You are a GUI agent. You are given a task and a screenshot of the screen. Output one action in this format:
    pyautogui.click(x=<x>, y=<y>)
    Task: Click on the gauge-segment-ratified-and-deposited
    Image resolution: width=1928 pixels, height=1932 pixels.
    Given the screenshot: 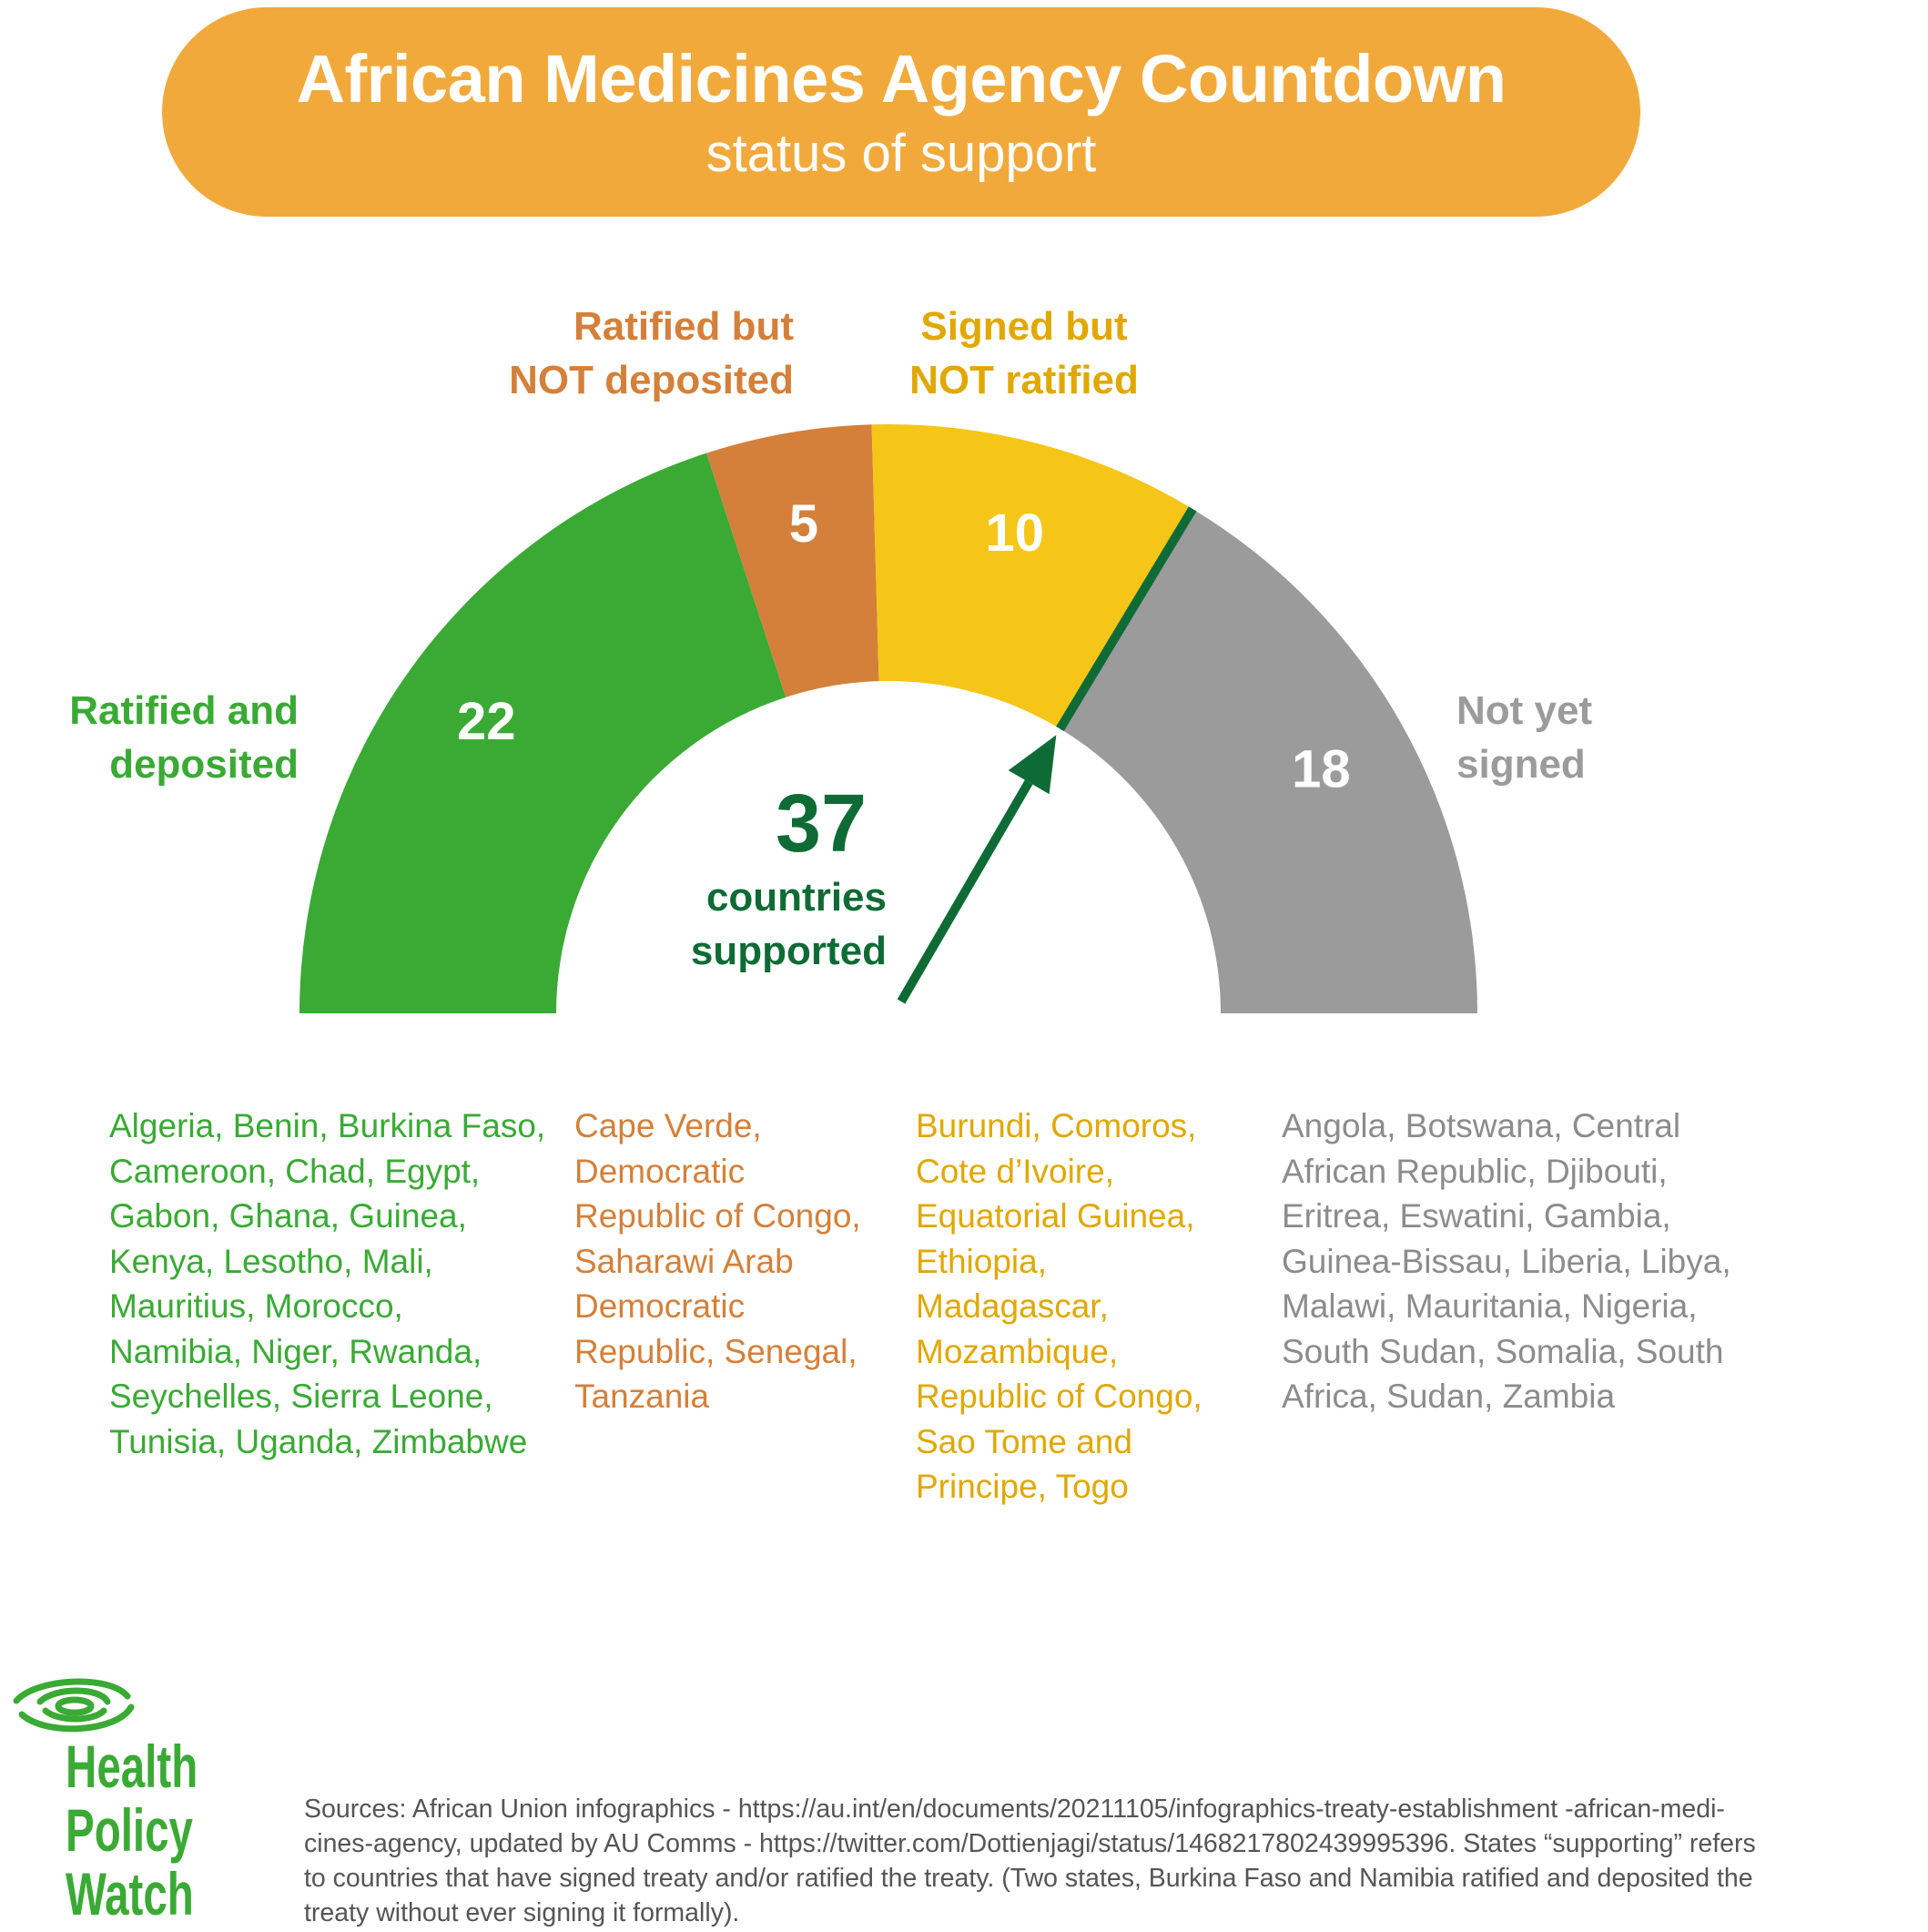 What is the action you would take?
    pyautogui.click(x=542, y=732)
    